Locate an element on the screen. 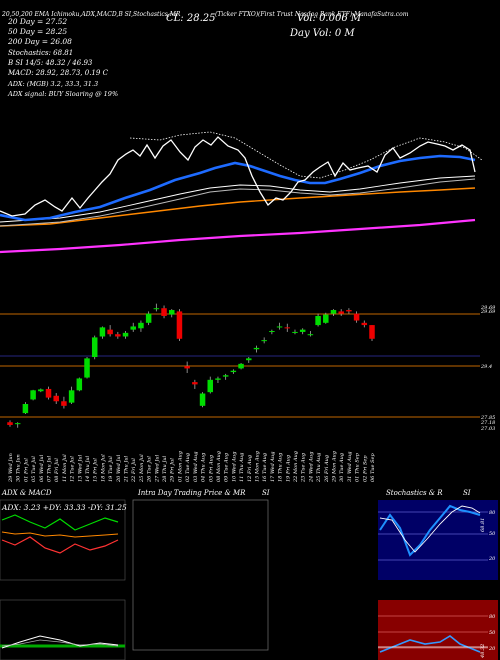 Image resolution: width=500 pixels, height=660 pixels. date-tick-label: 28 Thu Jul is located at coordinates (165, 469).